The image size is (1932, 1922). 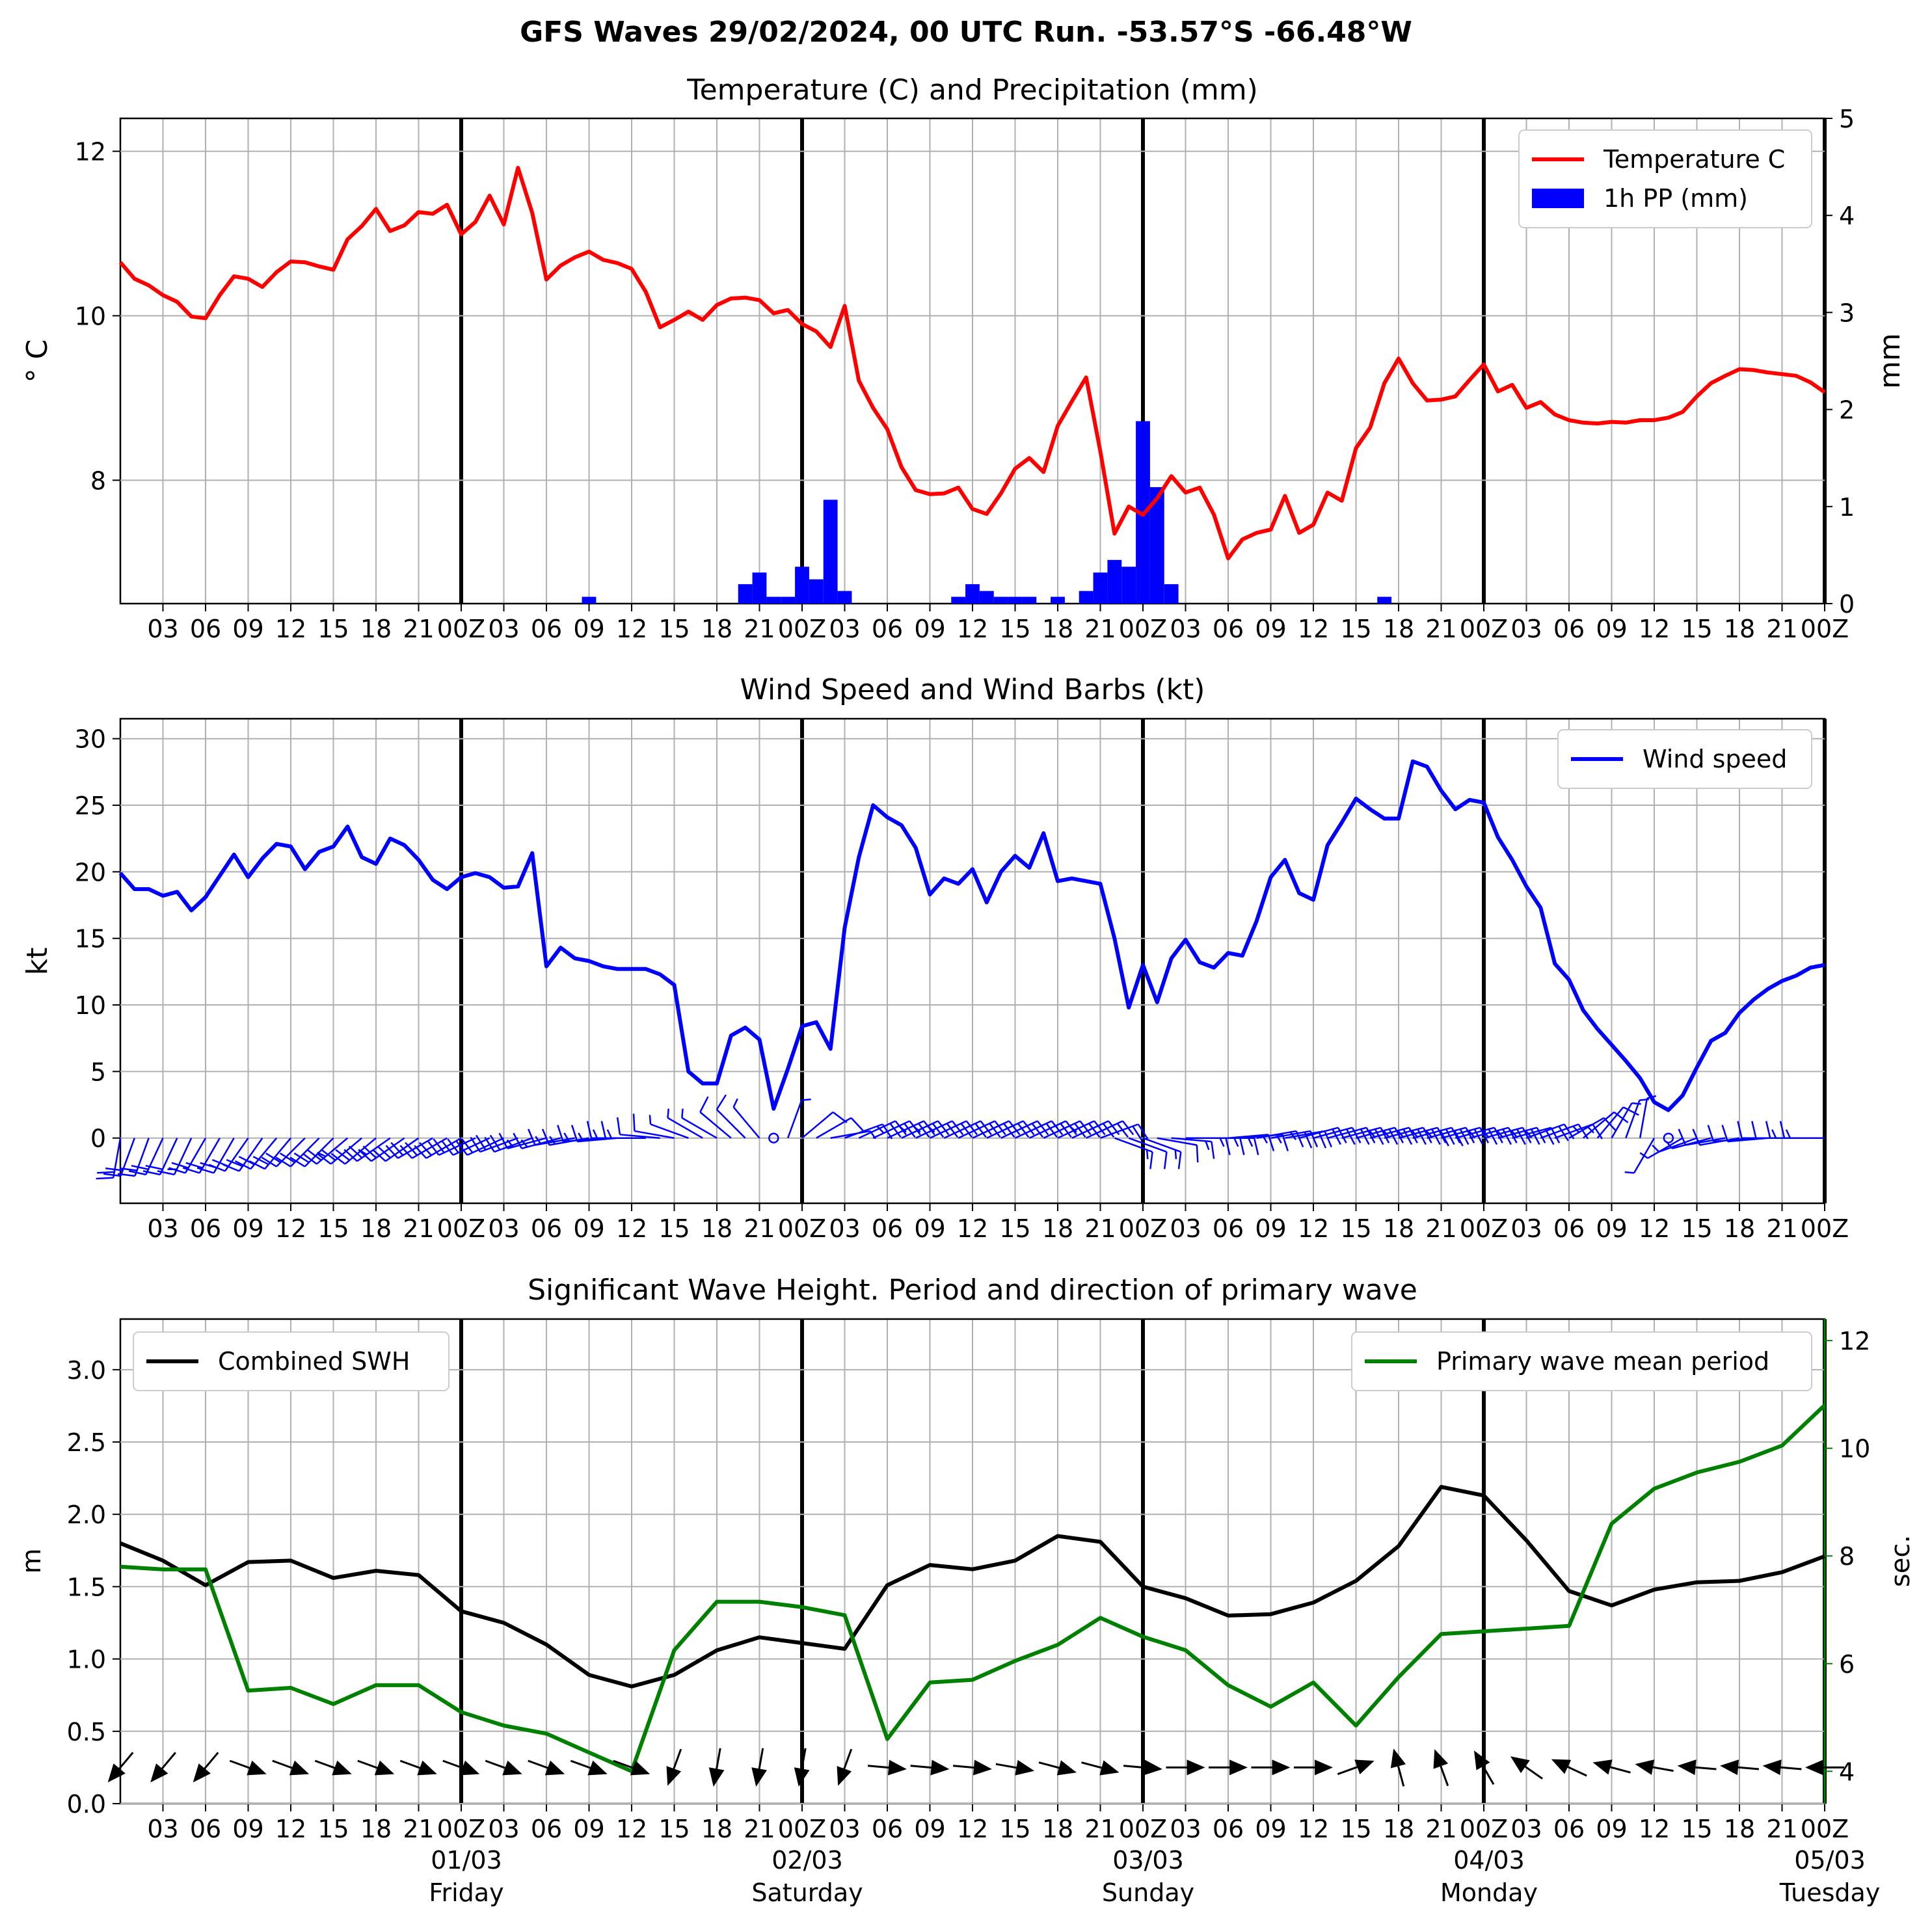 I want to click on x-tick-label: 06, so click(x=887, y=1228).